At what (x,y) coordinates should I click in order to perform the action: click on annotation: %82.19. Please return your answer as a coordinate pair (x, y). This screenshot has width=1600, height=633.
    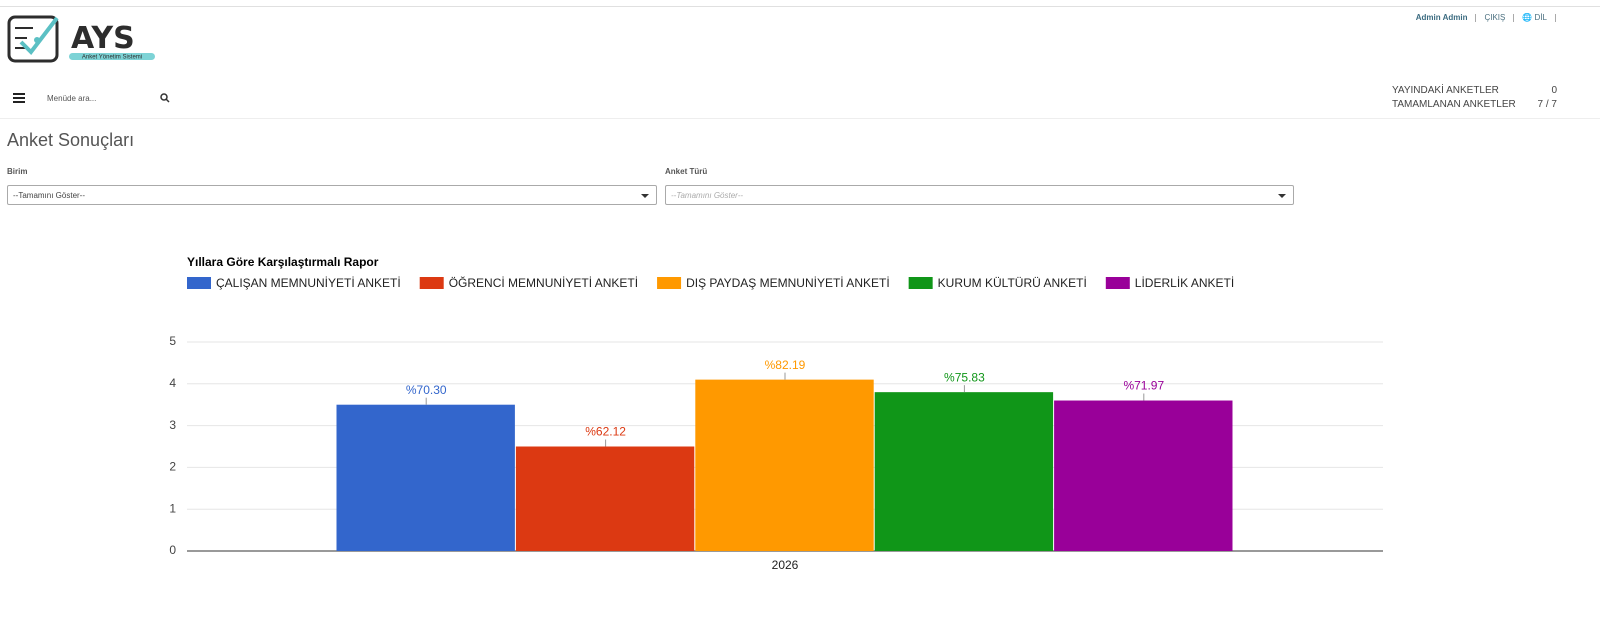
    Looking at the image, I should click on (785, 365).